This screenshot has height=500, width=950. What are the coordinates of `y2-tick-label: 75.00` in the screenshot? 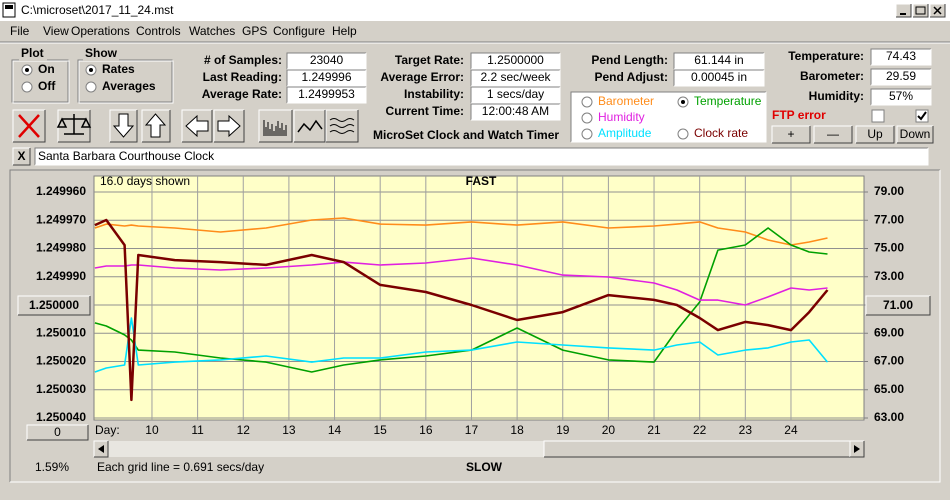 It's located at (889, 248).